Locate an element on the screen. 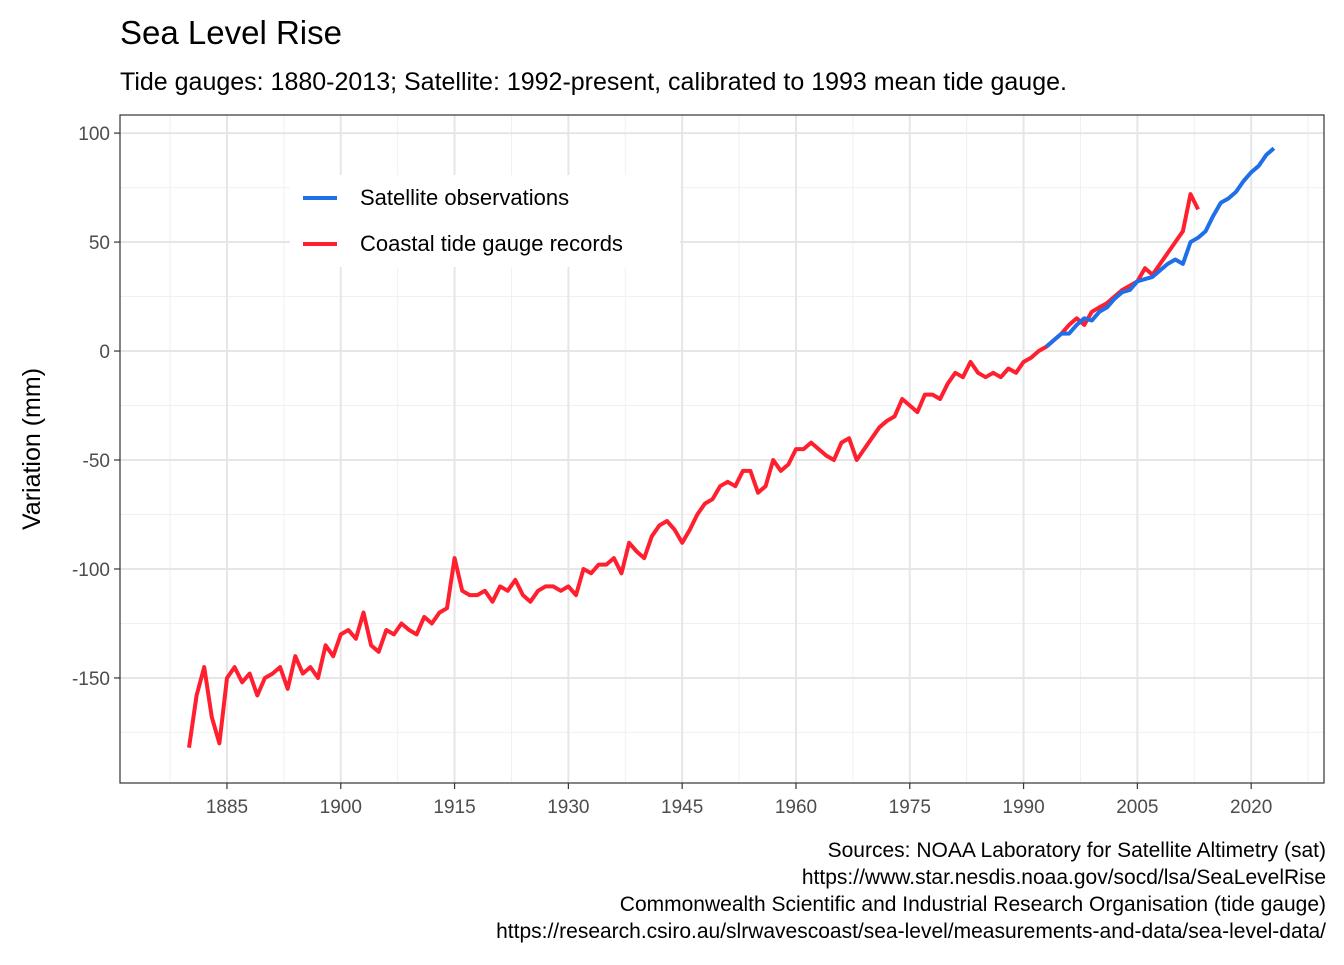  y-tick-label: -50 is located at coordinates (96, 461).